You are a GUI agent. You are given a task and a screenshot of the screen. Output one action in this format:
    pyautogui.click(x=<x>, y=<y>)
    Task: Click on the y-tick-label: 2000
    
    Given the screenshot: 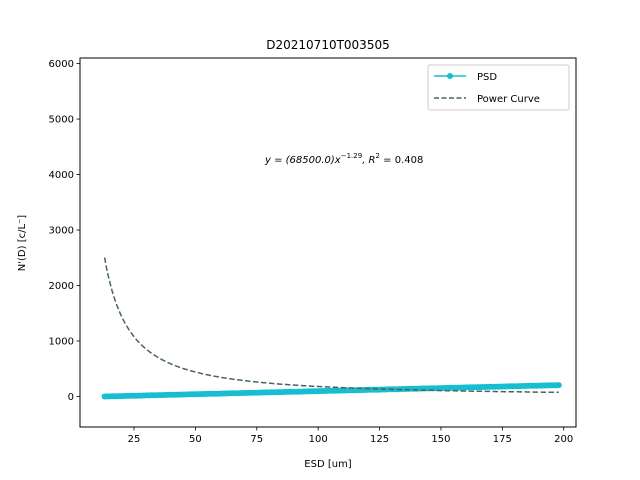 What is the action you would take?
    pyautogui.click(x=61, y=286)
    